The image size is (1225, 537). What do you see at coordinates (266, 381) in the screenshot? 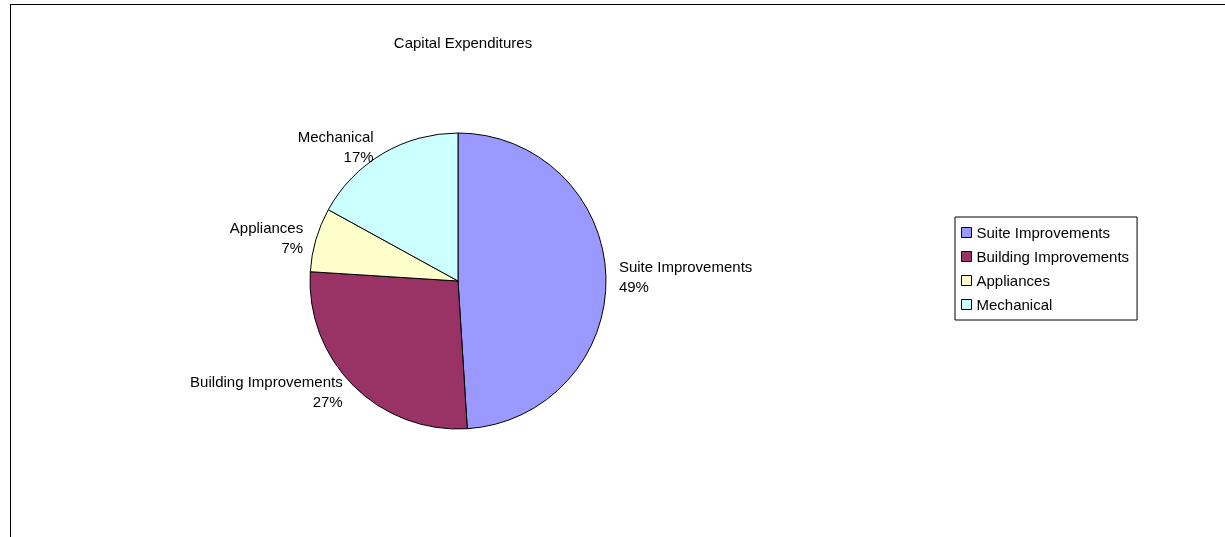
I see `slice-label: Building Improvements` at bounding box center [266, 381].